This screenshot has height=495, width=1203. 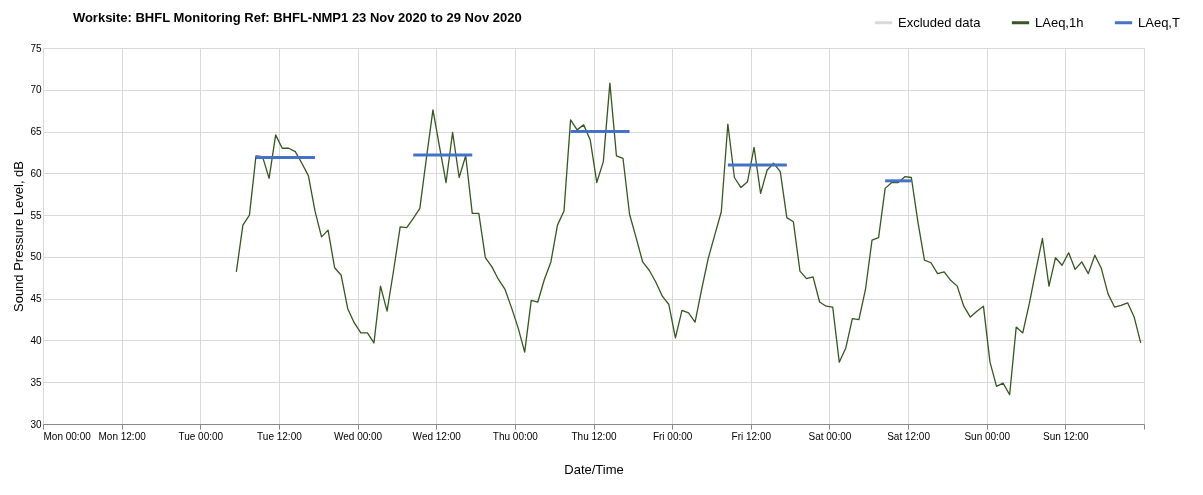 What do you see at coordinates (594, 436) in the screenshot?
I see `x-tick-label: Thu 12:00` at bounding box center [594, 436].